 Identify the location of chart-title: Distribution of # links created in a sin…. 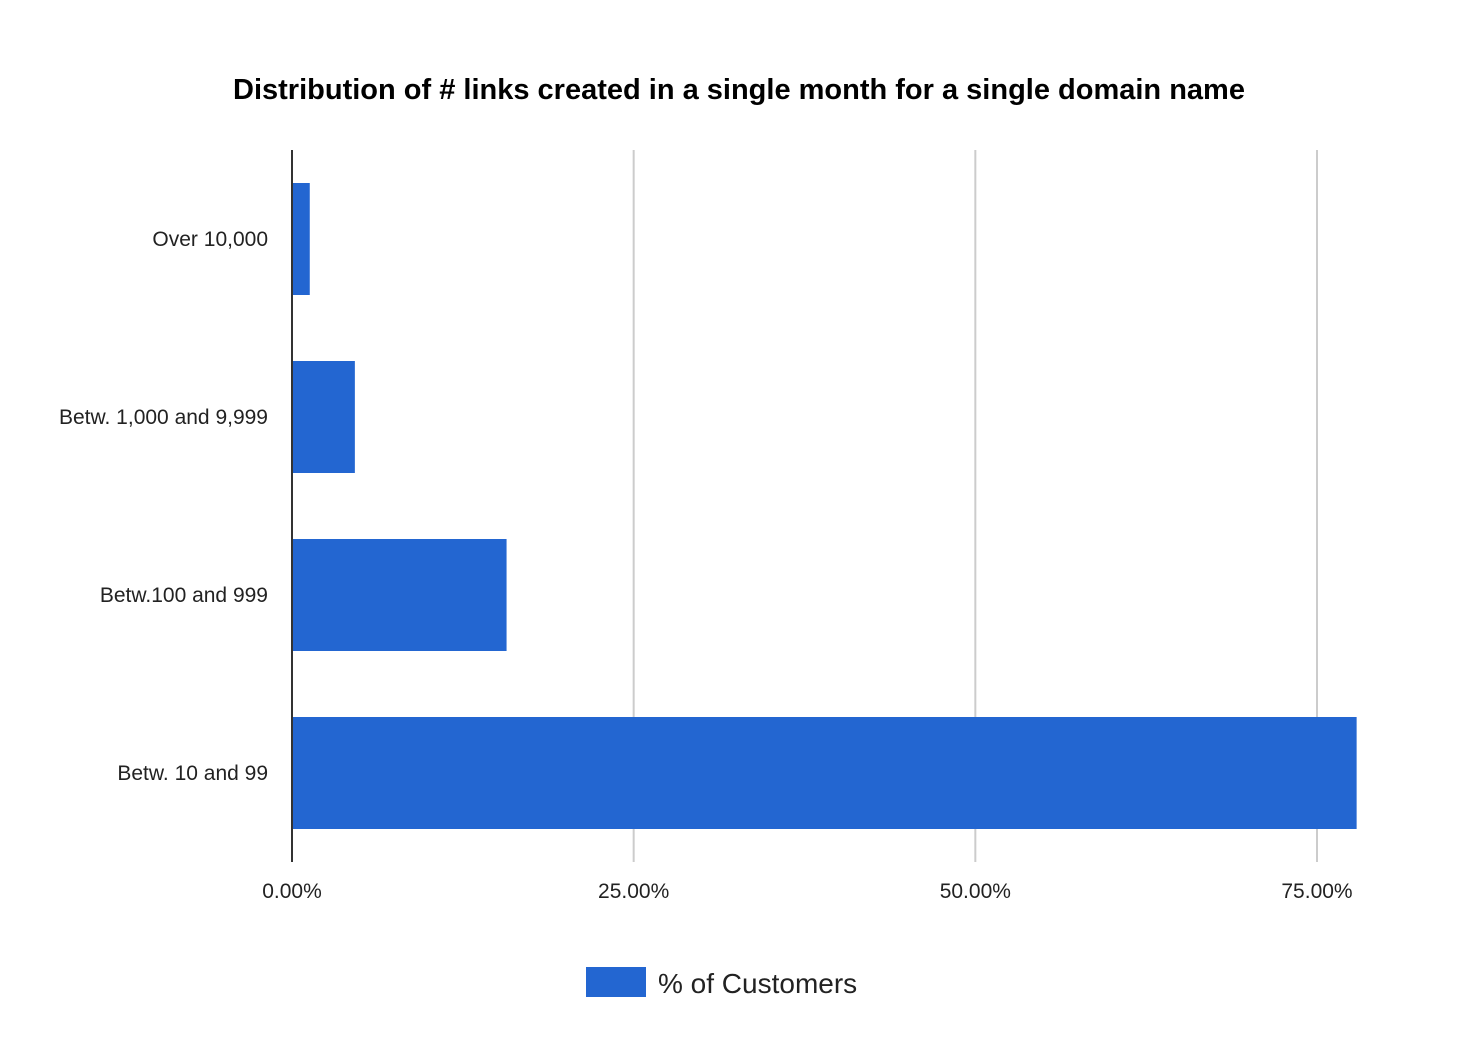
(739, 90).